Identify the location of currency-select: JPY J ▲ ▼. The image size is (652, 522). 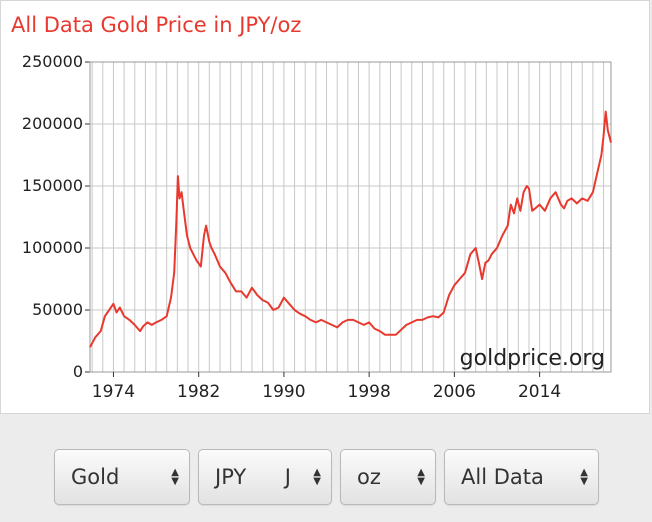
(265, 477).